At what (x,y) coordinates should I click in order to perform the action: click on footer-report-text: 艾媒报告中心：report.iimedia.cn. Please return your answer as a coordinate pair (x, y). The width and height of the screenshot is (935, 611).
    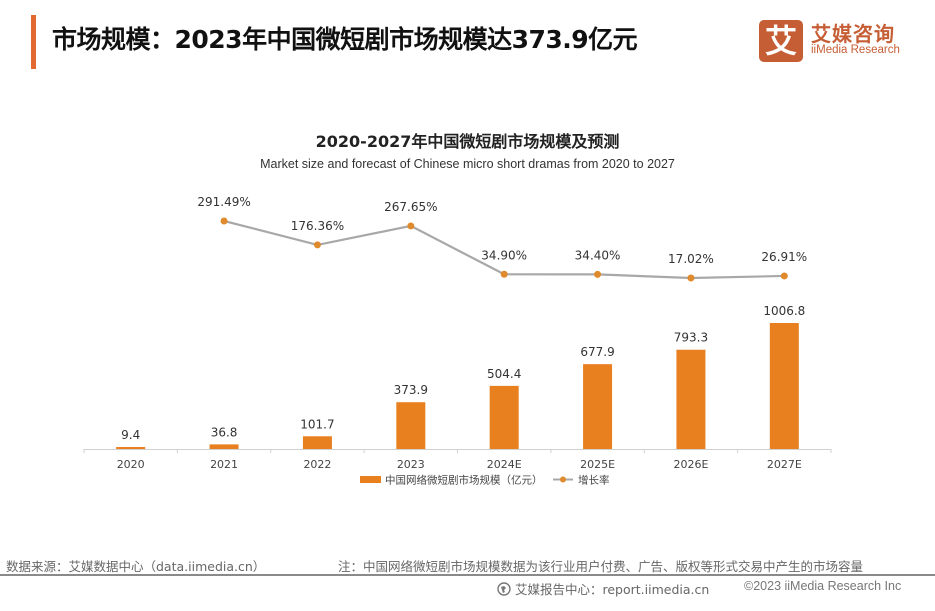
    Looking at the image, I should click on (612, 589).